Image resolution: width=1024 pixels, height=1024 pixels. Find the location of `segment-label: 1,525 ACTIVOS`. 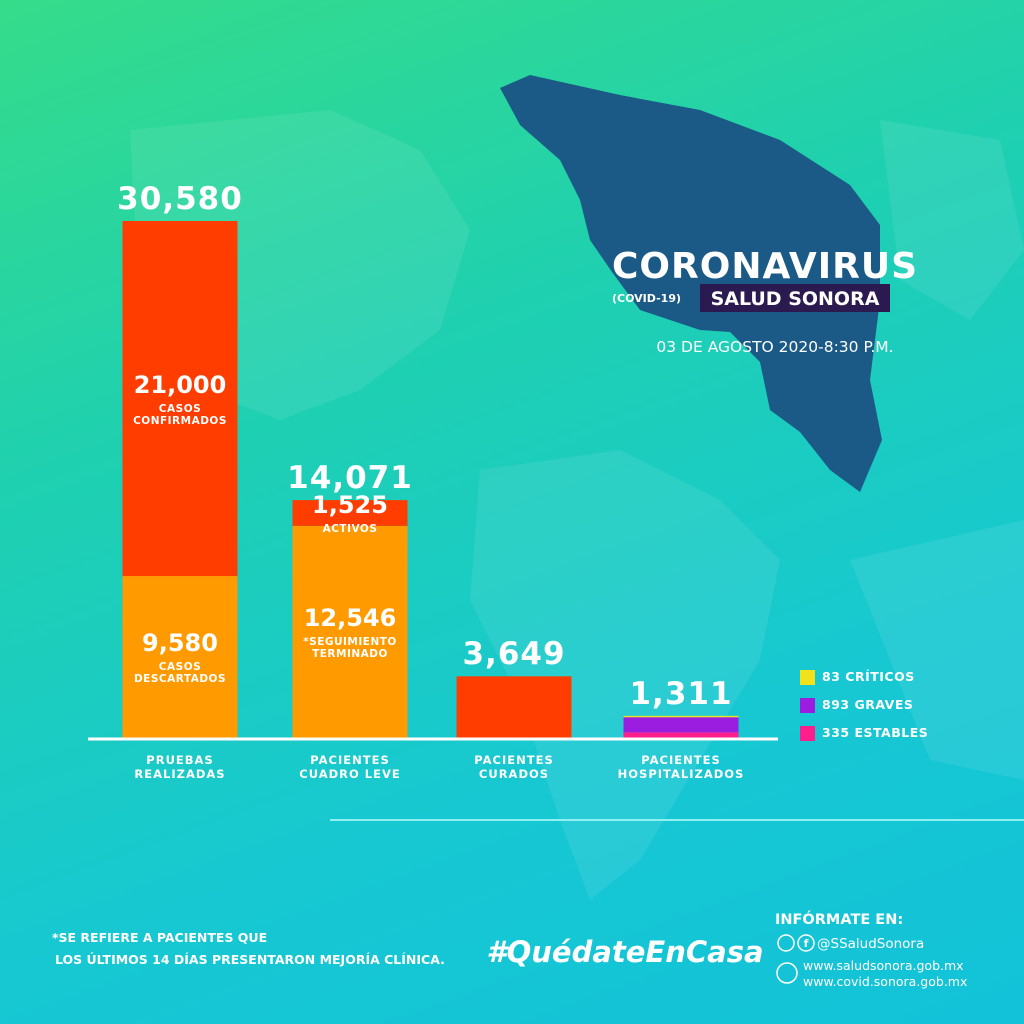

segment-label: 1,525 ACTIVOS is located at coordinates (350, 513).